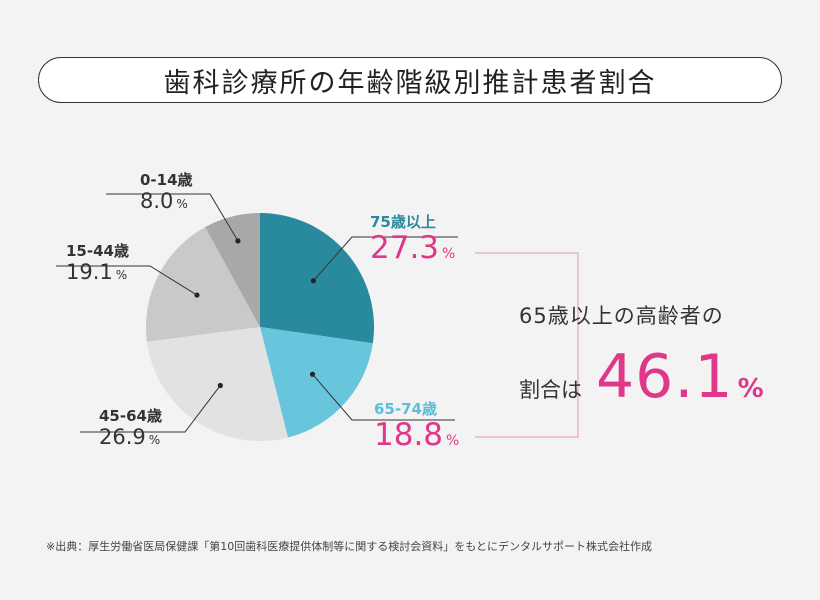 The width and height of the screenshot is (820, 600). Describe the element at coordinates (410, 83) in the screenshot. I see `chart-title: 歯科診療所の年齢階級別推計患者割合` at that location.